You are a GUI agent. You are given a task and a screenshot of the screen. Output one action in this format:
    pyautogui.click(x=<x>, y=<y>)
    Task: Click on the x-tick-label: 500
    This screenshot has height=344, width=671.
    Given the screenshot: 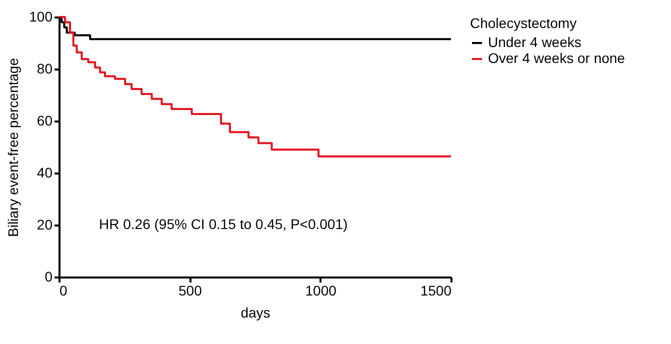 What is the action you would take?
    pyautogui.click(x=190, y=290)
    